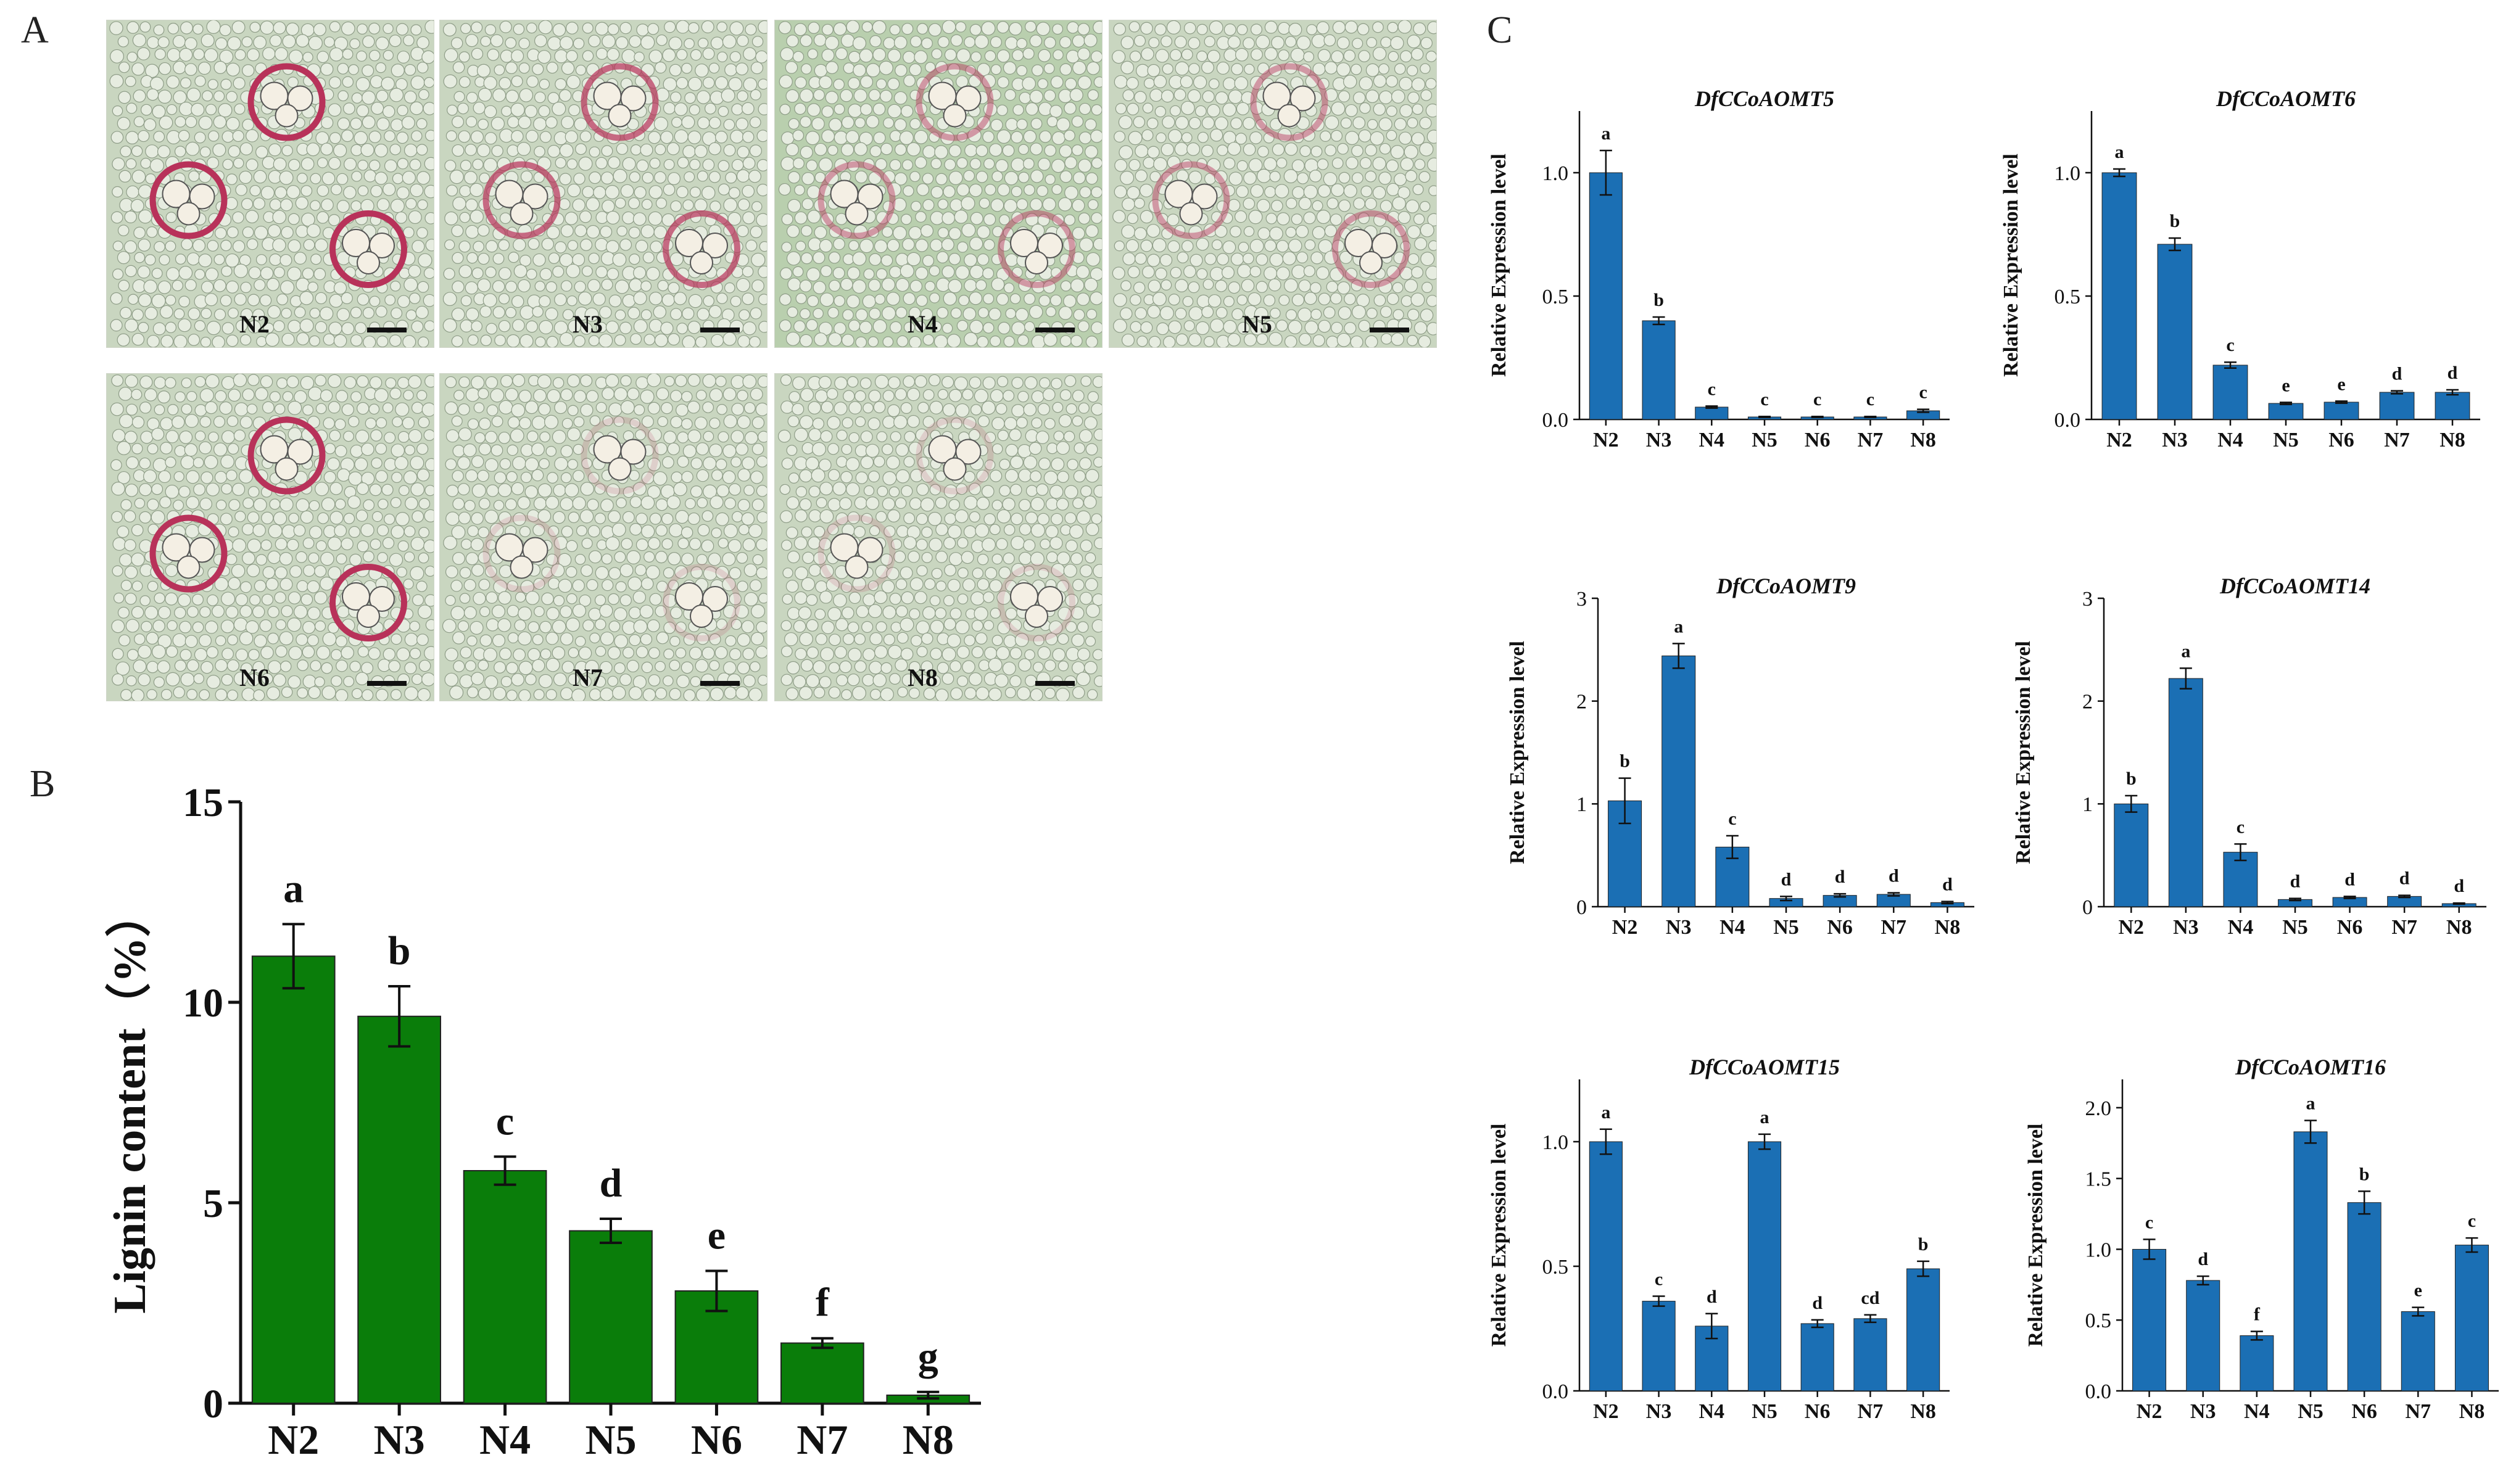 The width and height of the screenshot is (2516, 1484). Describe the element at coordinates (1257, 324) in the screenshot. I see `micrograph-label: N5` at that location.